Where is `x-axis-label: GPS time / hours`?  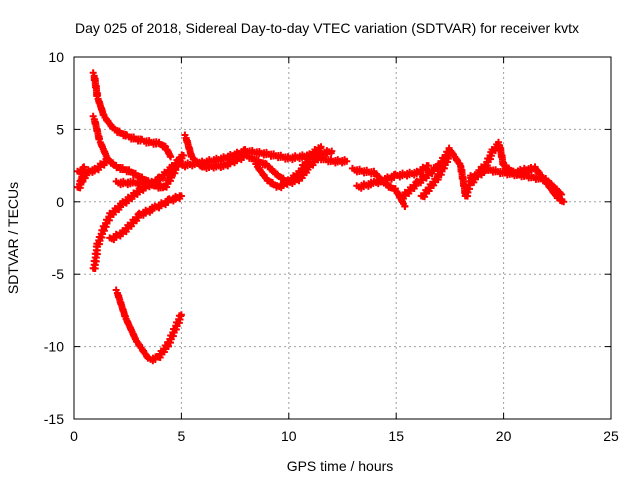 x-axis-label: GPS time / hours is located at coordinates (340, 466).